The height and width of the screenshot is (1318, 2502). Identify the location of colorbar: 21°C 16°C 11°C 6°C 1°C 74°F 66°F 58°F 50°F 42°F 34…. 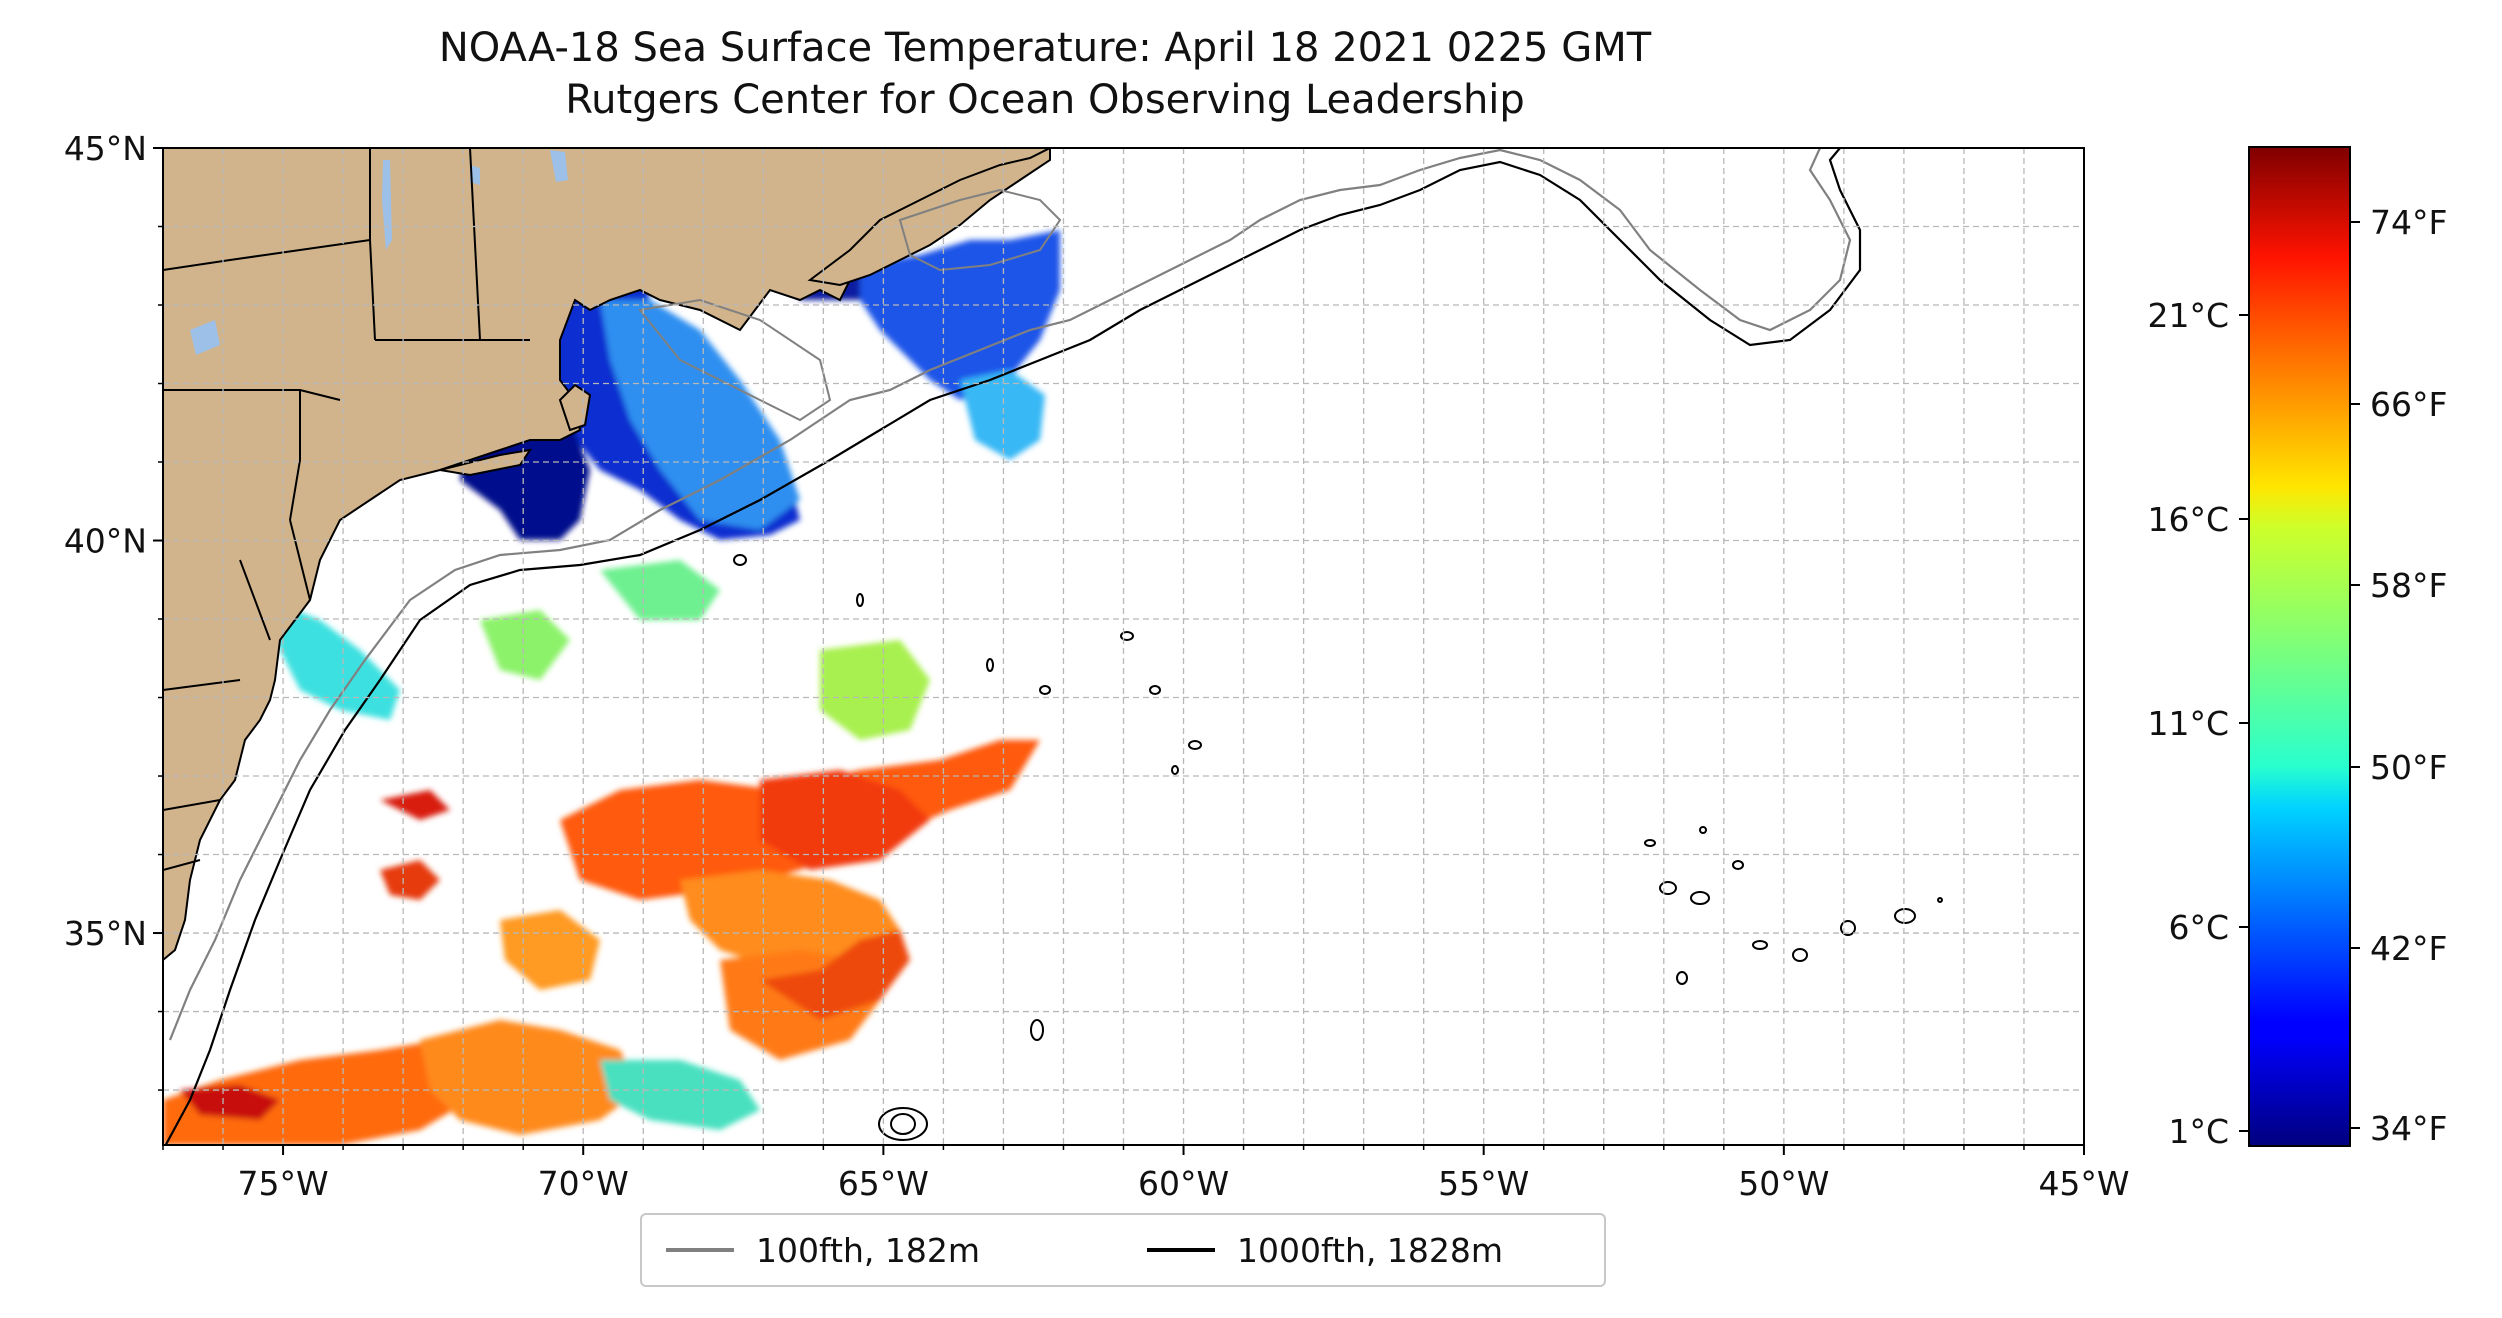
(2297, 648).